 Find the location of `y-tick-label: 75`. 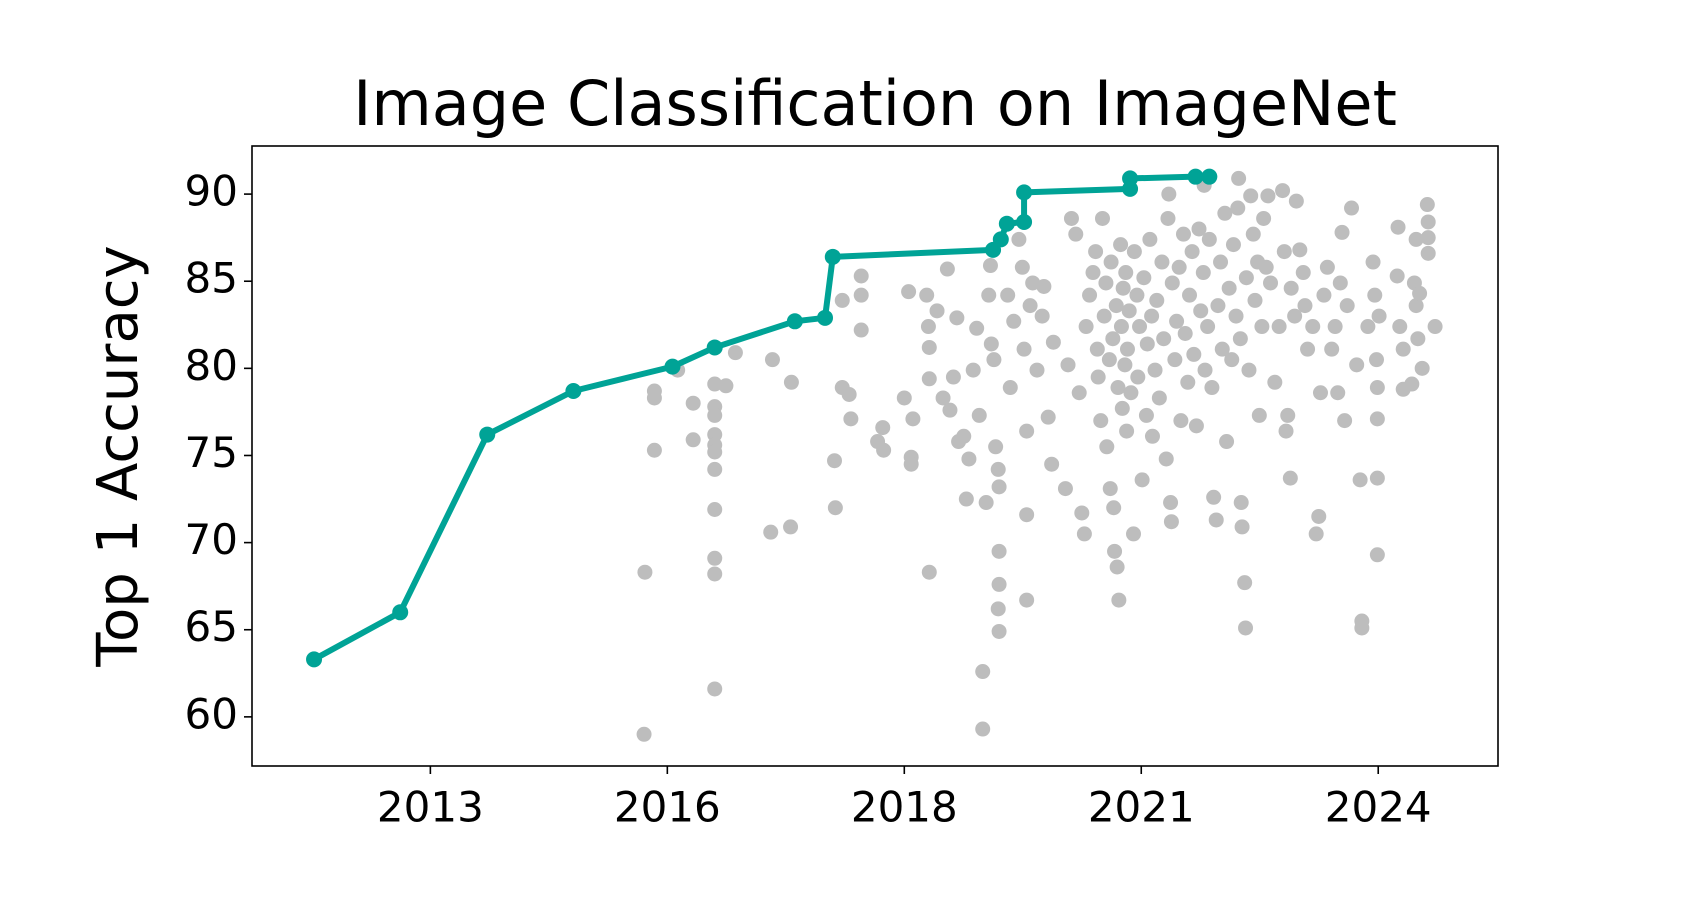

y-tick-label: 75 is located at coordinates (211, 452).